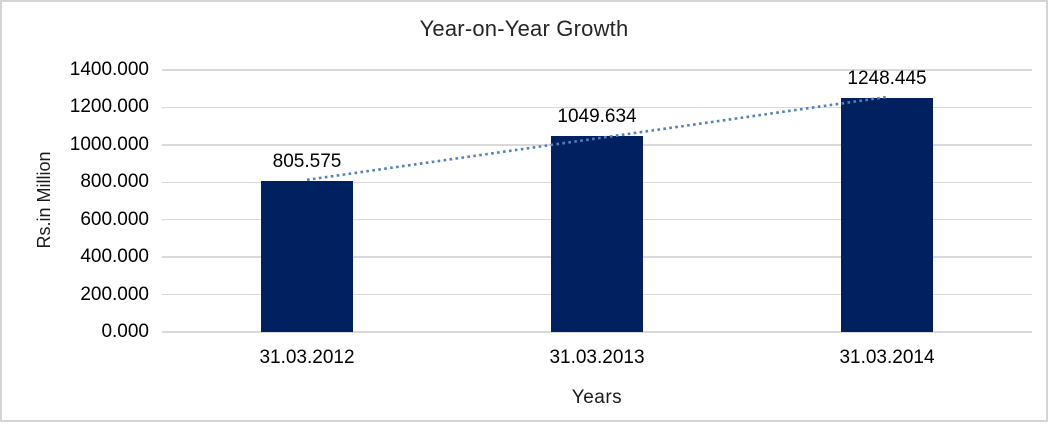  What do you see at coordinates (597, 116) in the screenshot?
I see `bar-value-label: 1049.634` at bounding box center [597, 116].